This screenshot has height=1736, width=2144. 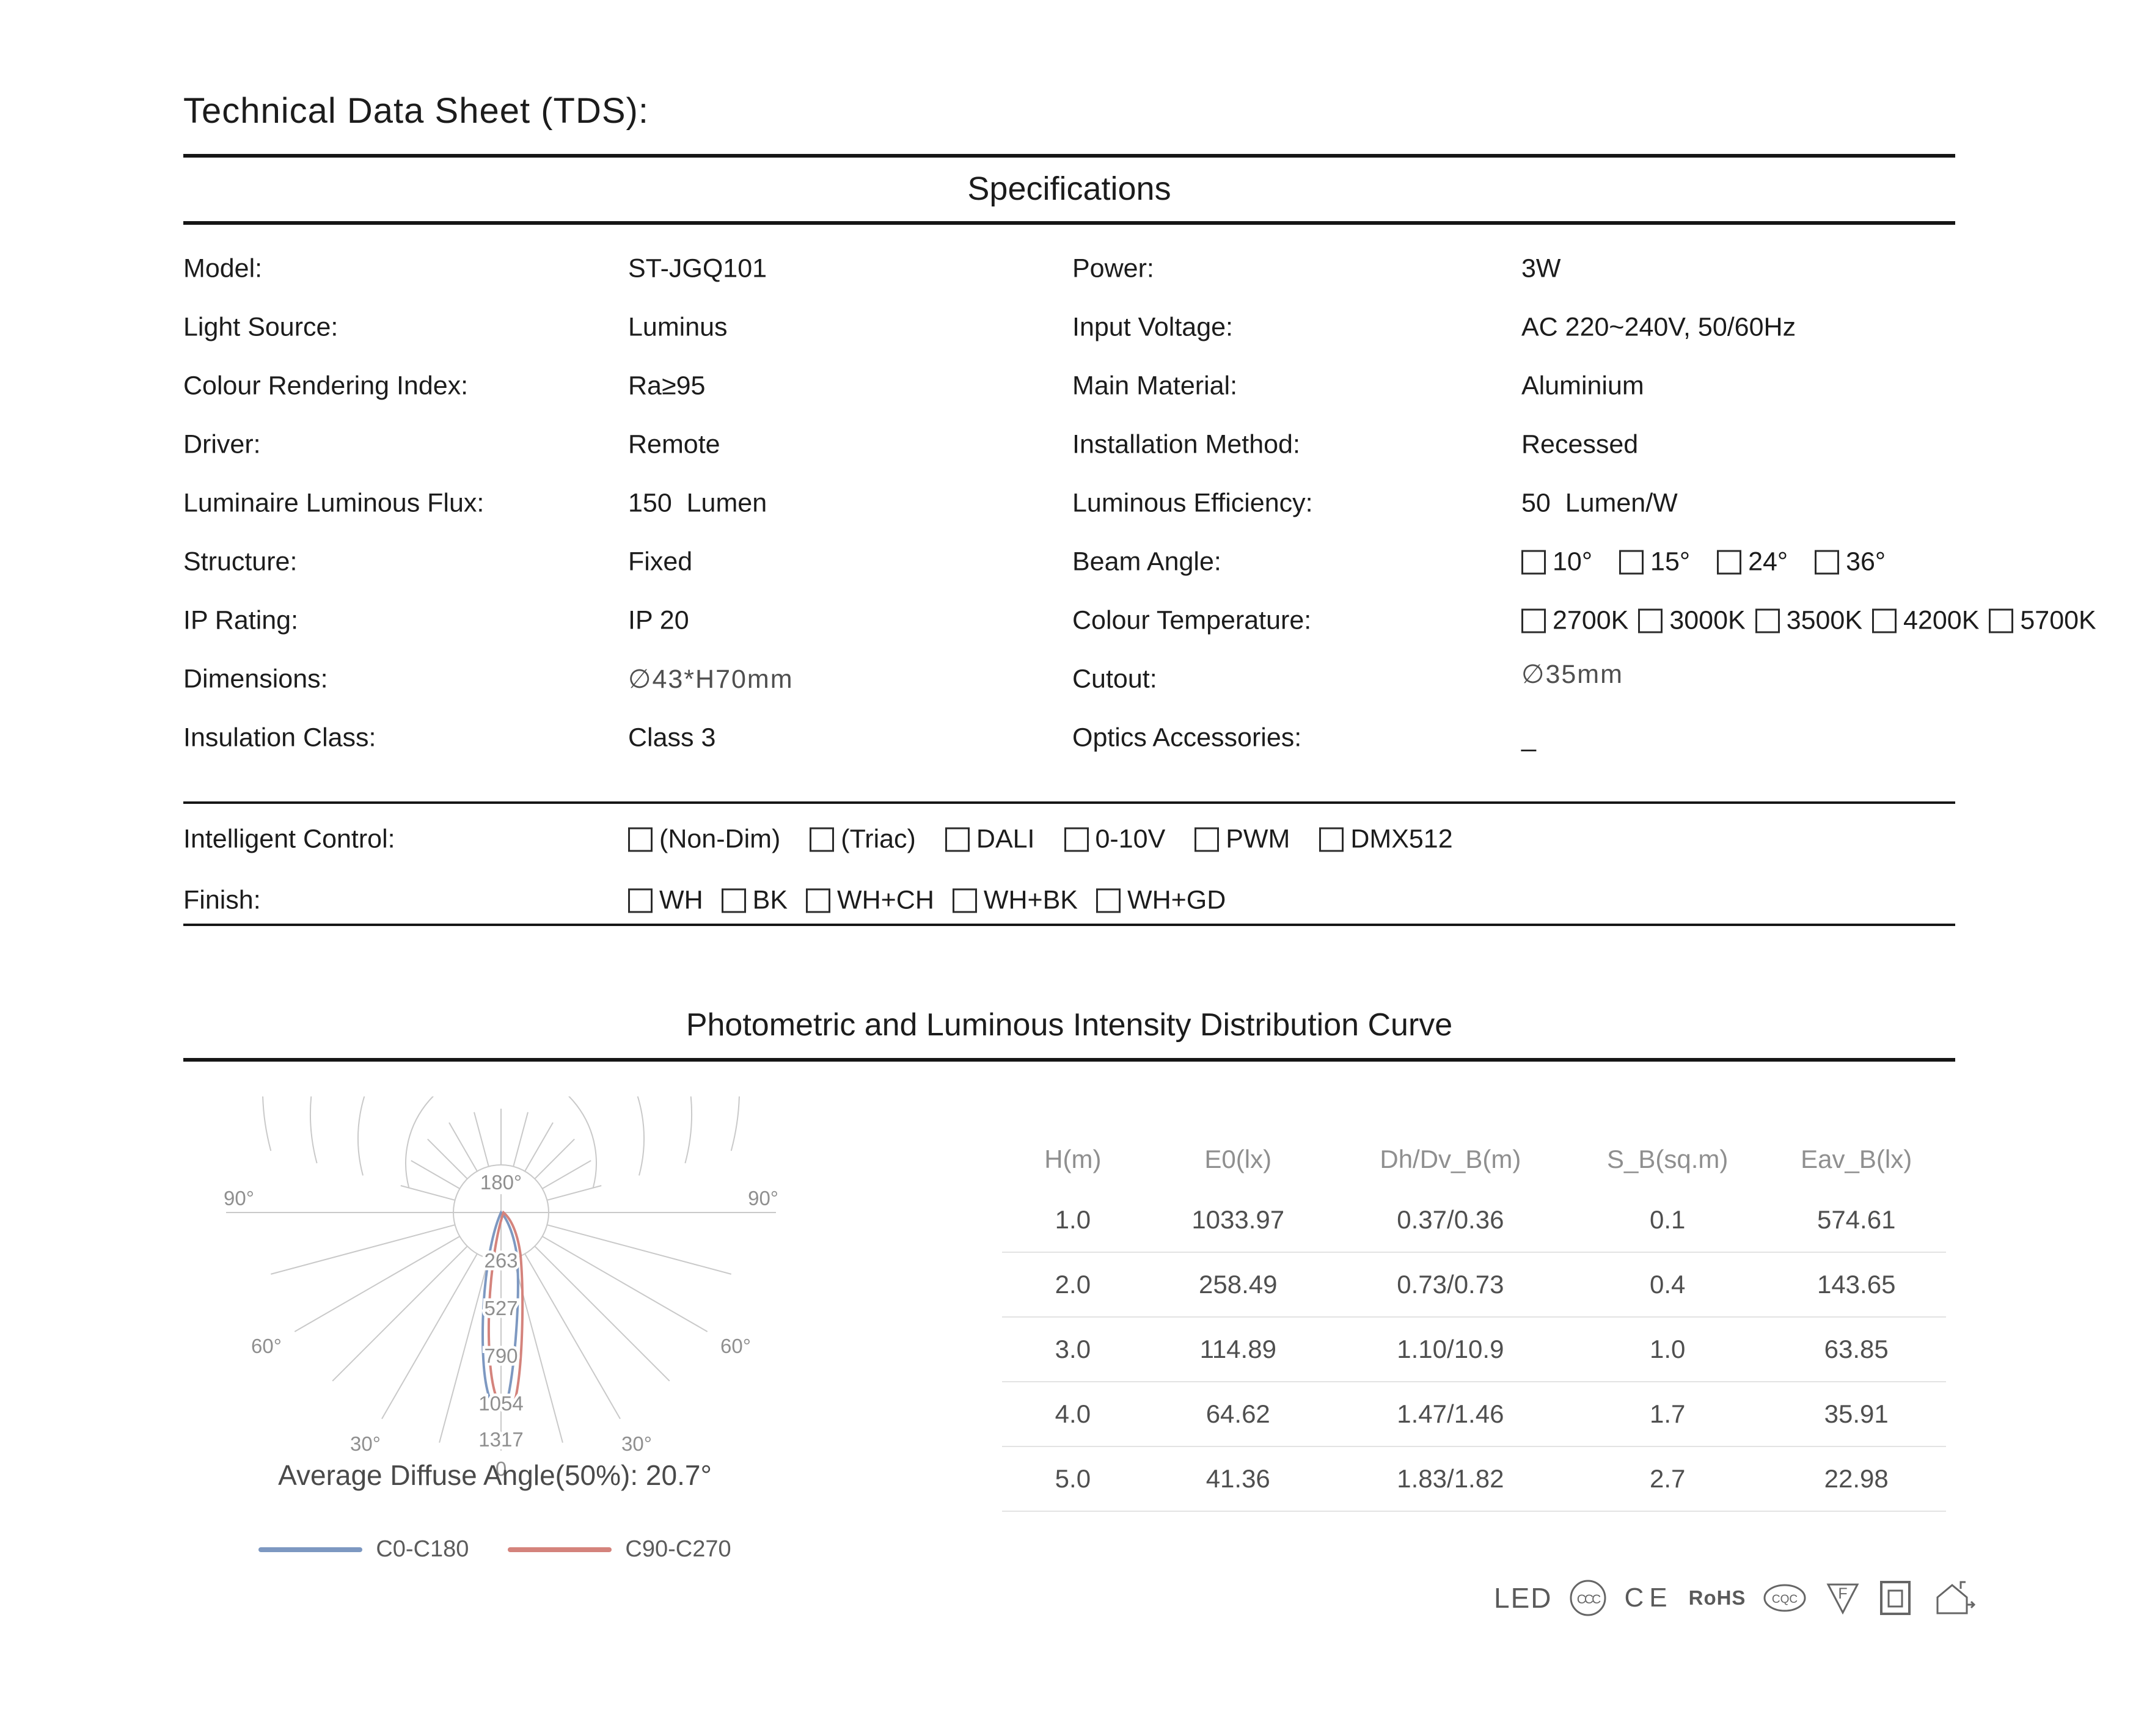 What do you see at coordinates (1667, 1350) in the screenshot?
I see `table-cell: 1.0` at bounding box center [1667, 1350].